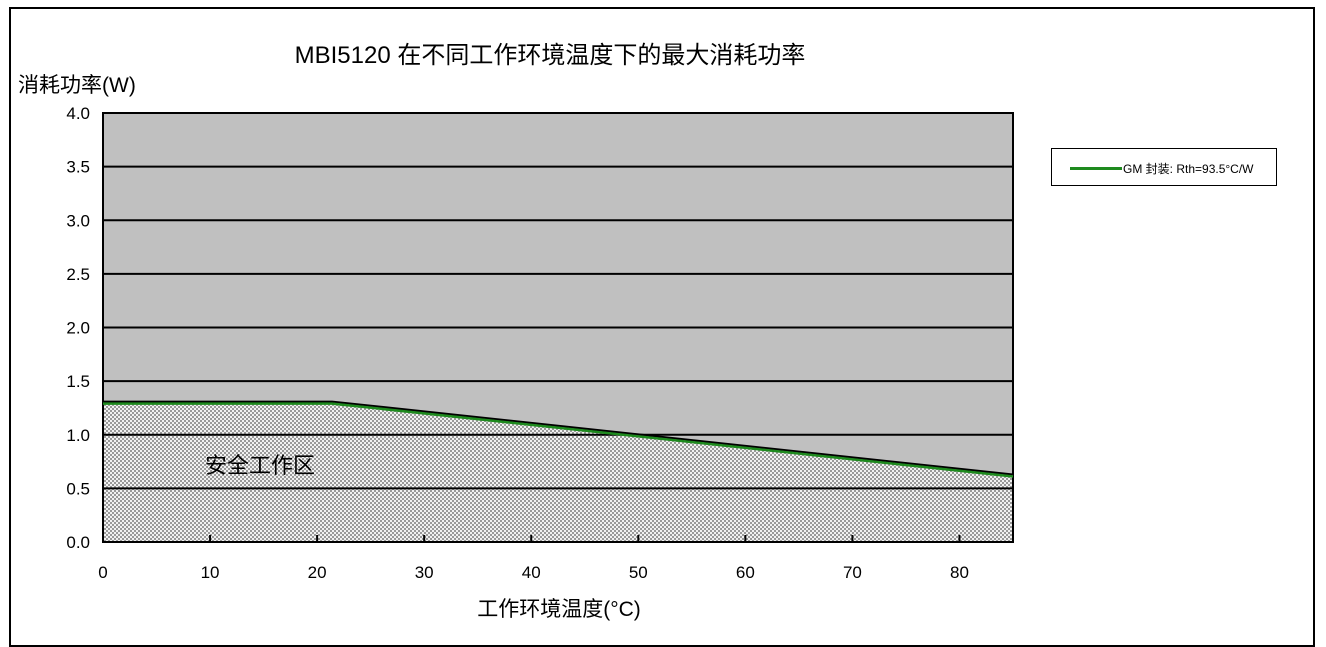  Describe the element at coordinates (852, 572) in the screenshot. I see `x-tick-label: 70` at that location.